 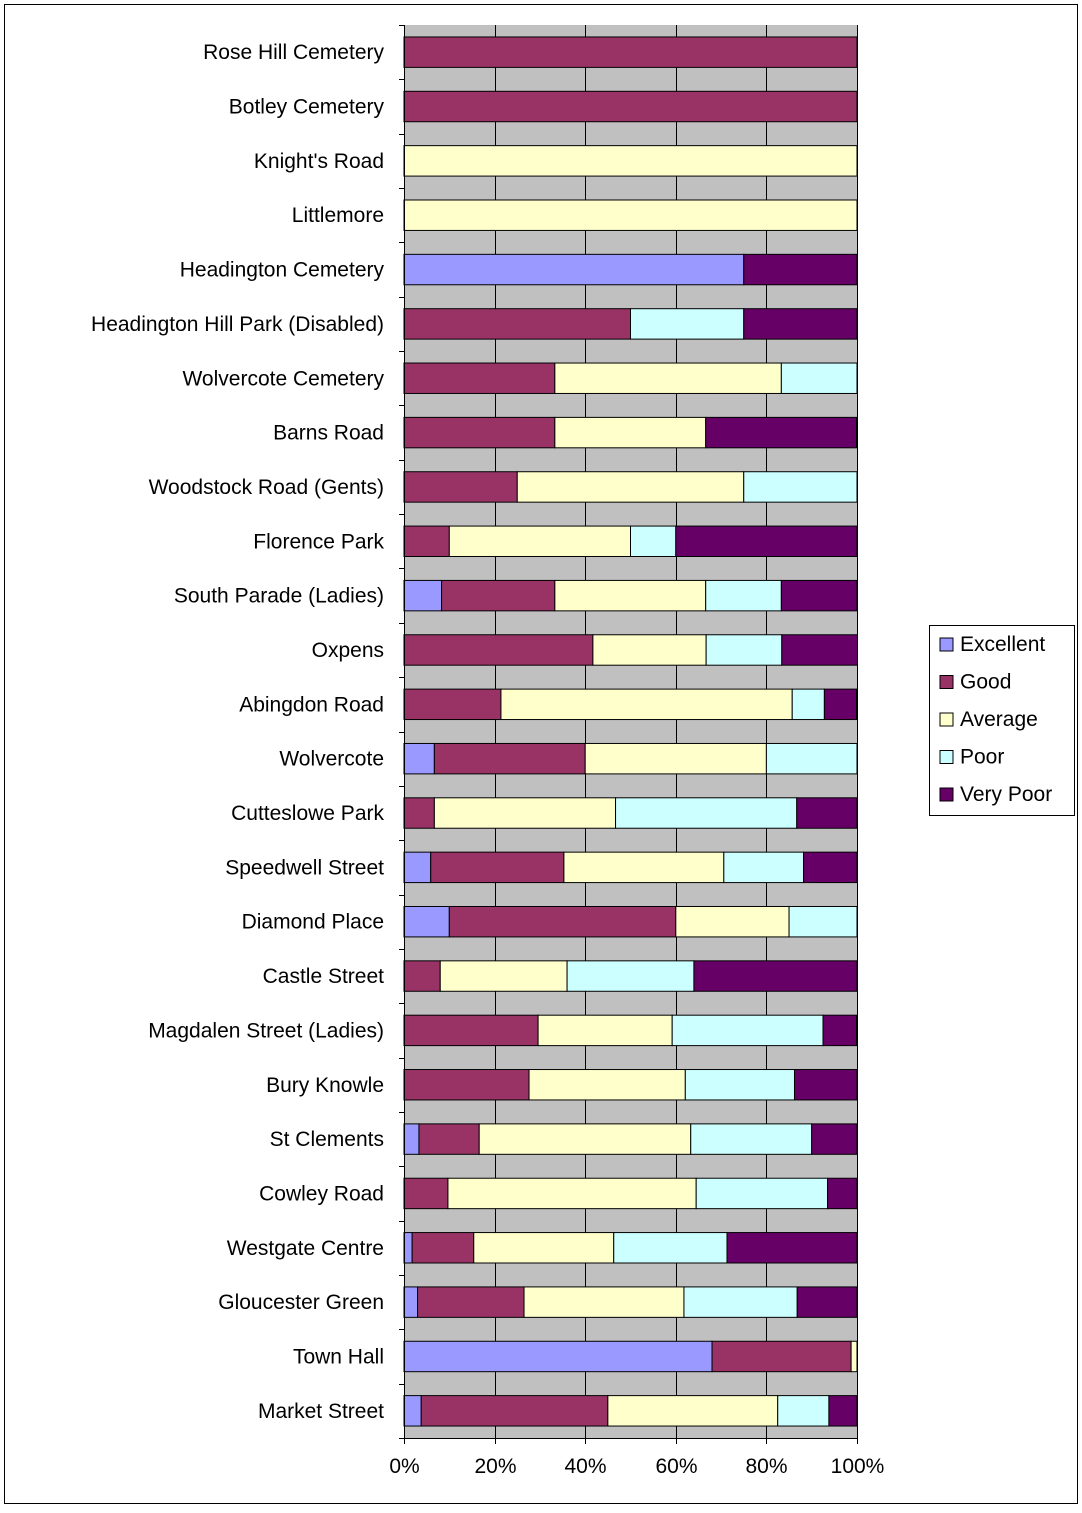 What do you see at coordinates (305, 1248) in the screenshot?
I see `category-label: Westgate Centre` at bounding box center [305, 1248].